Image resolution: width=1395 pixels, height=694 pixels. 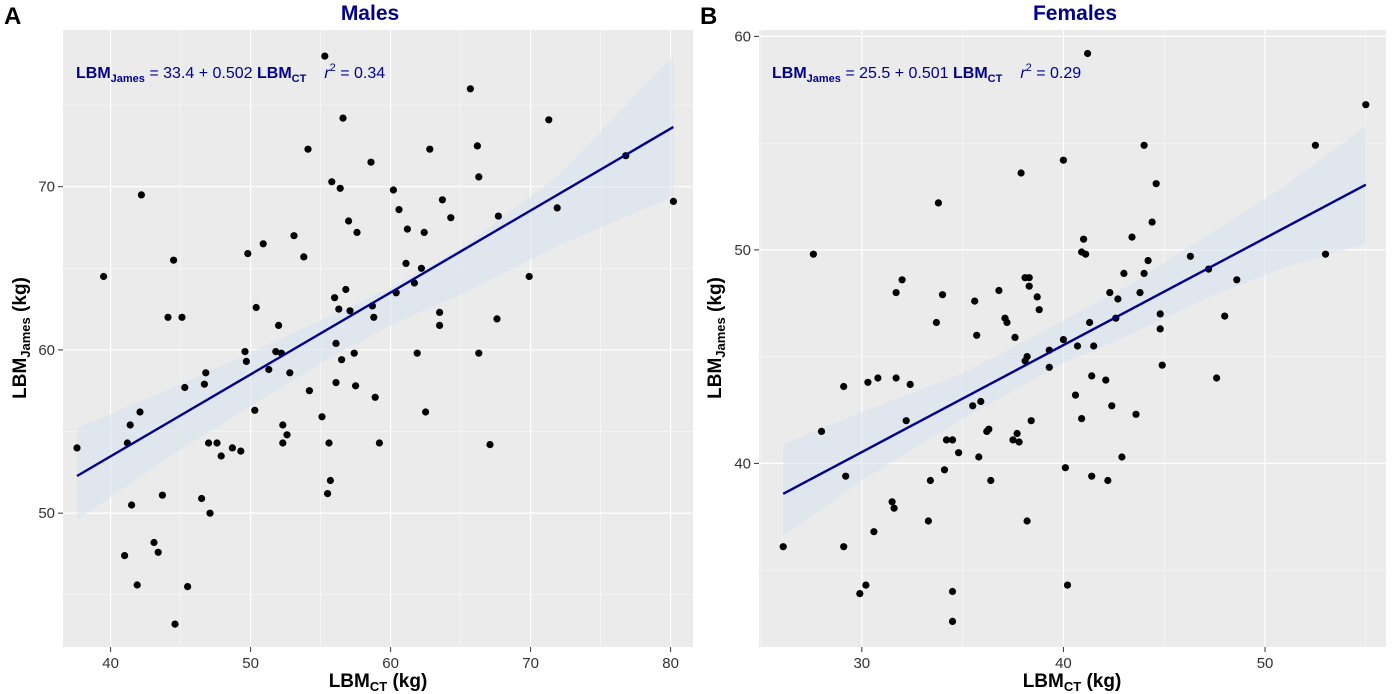 What do you see at coordinates (742, 250) in the screenshot?
I see `y-tick-label: 50` at bounding box center [742, 250].